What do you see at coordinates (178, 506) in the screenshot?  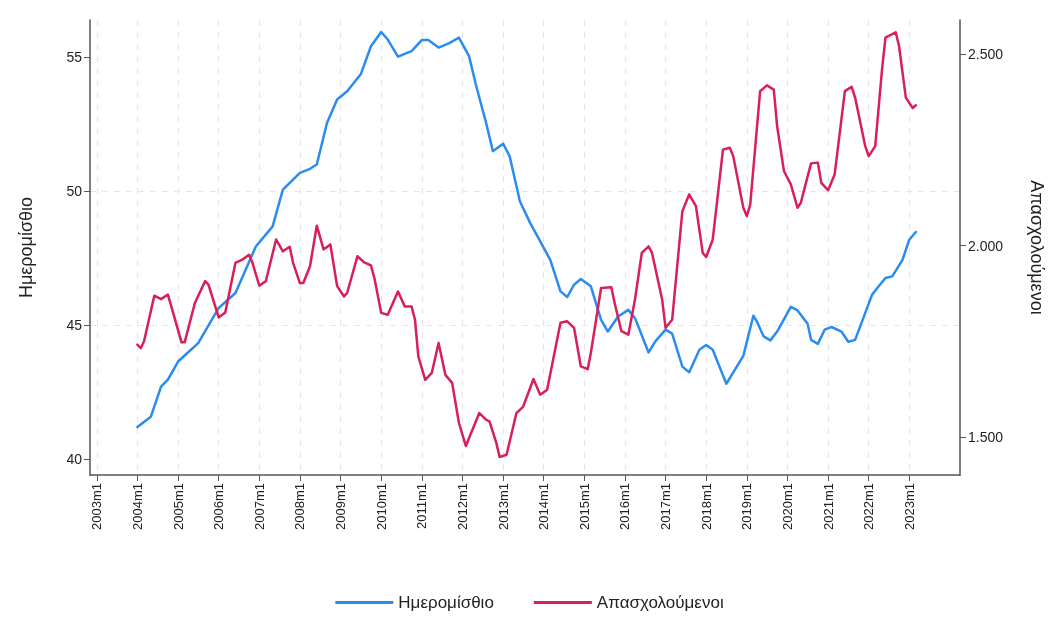 I see `x-tick-label: 2005m1` at bounding box center [178, 506].